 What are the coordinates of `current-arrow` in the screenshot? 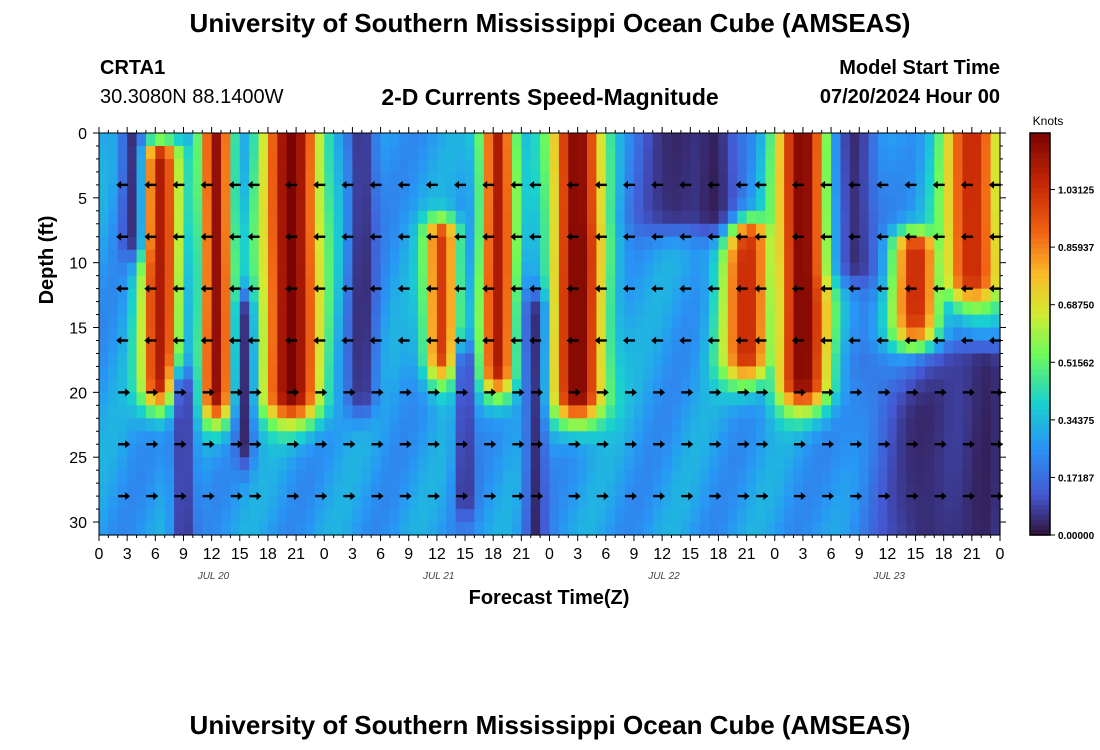 It's located at (741, 288).